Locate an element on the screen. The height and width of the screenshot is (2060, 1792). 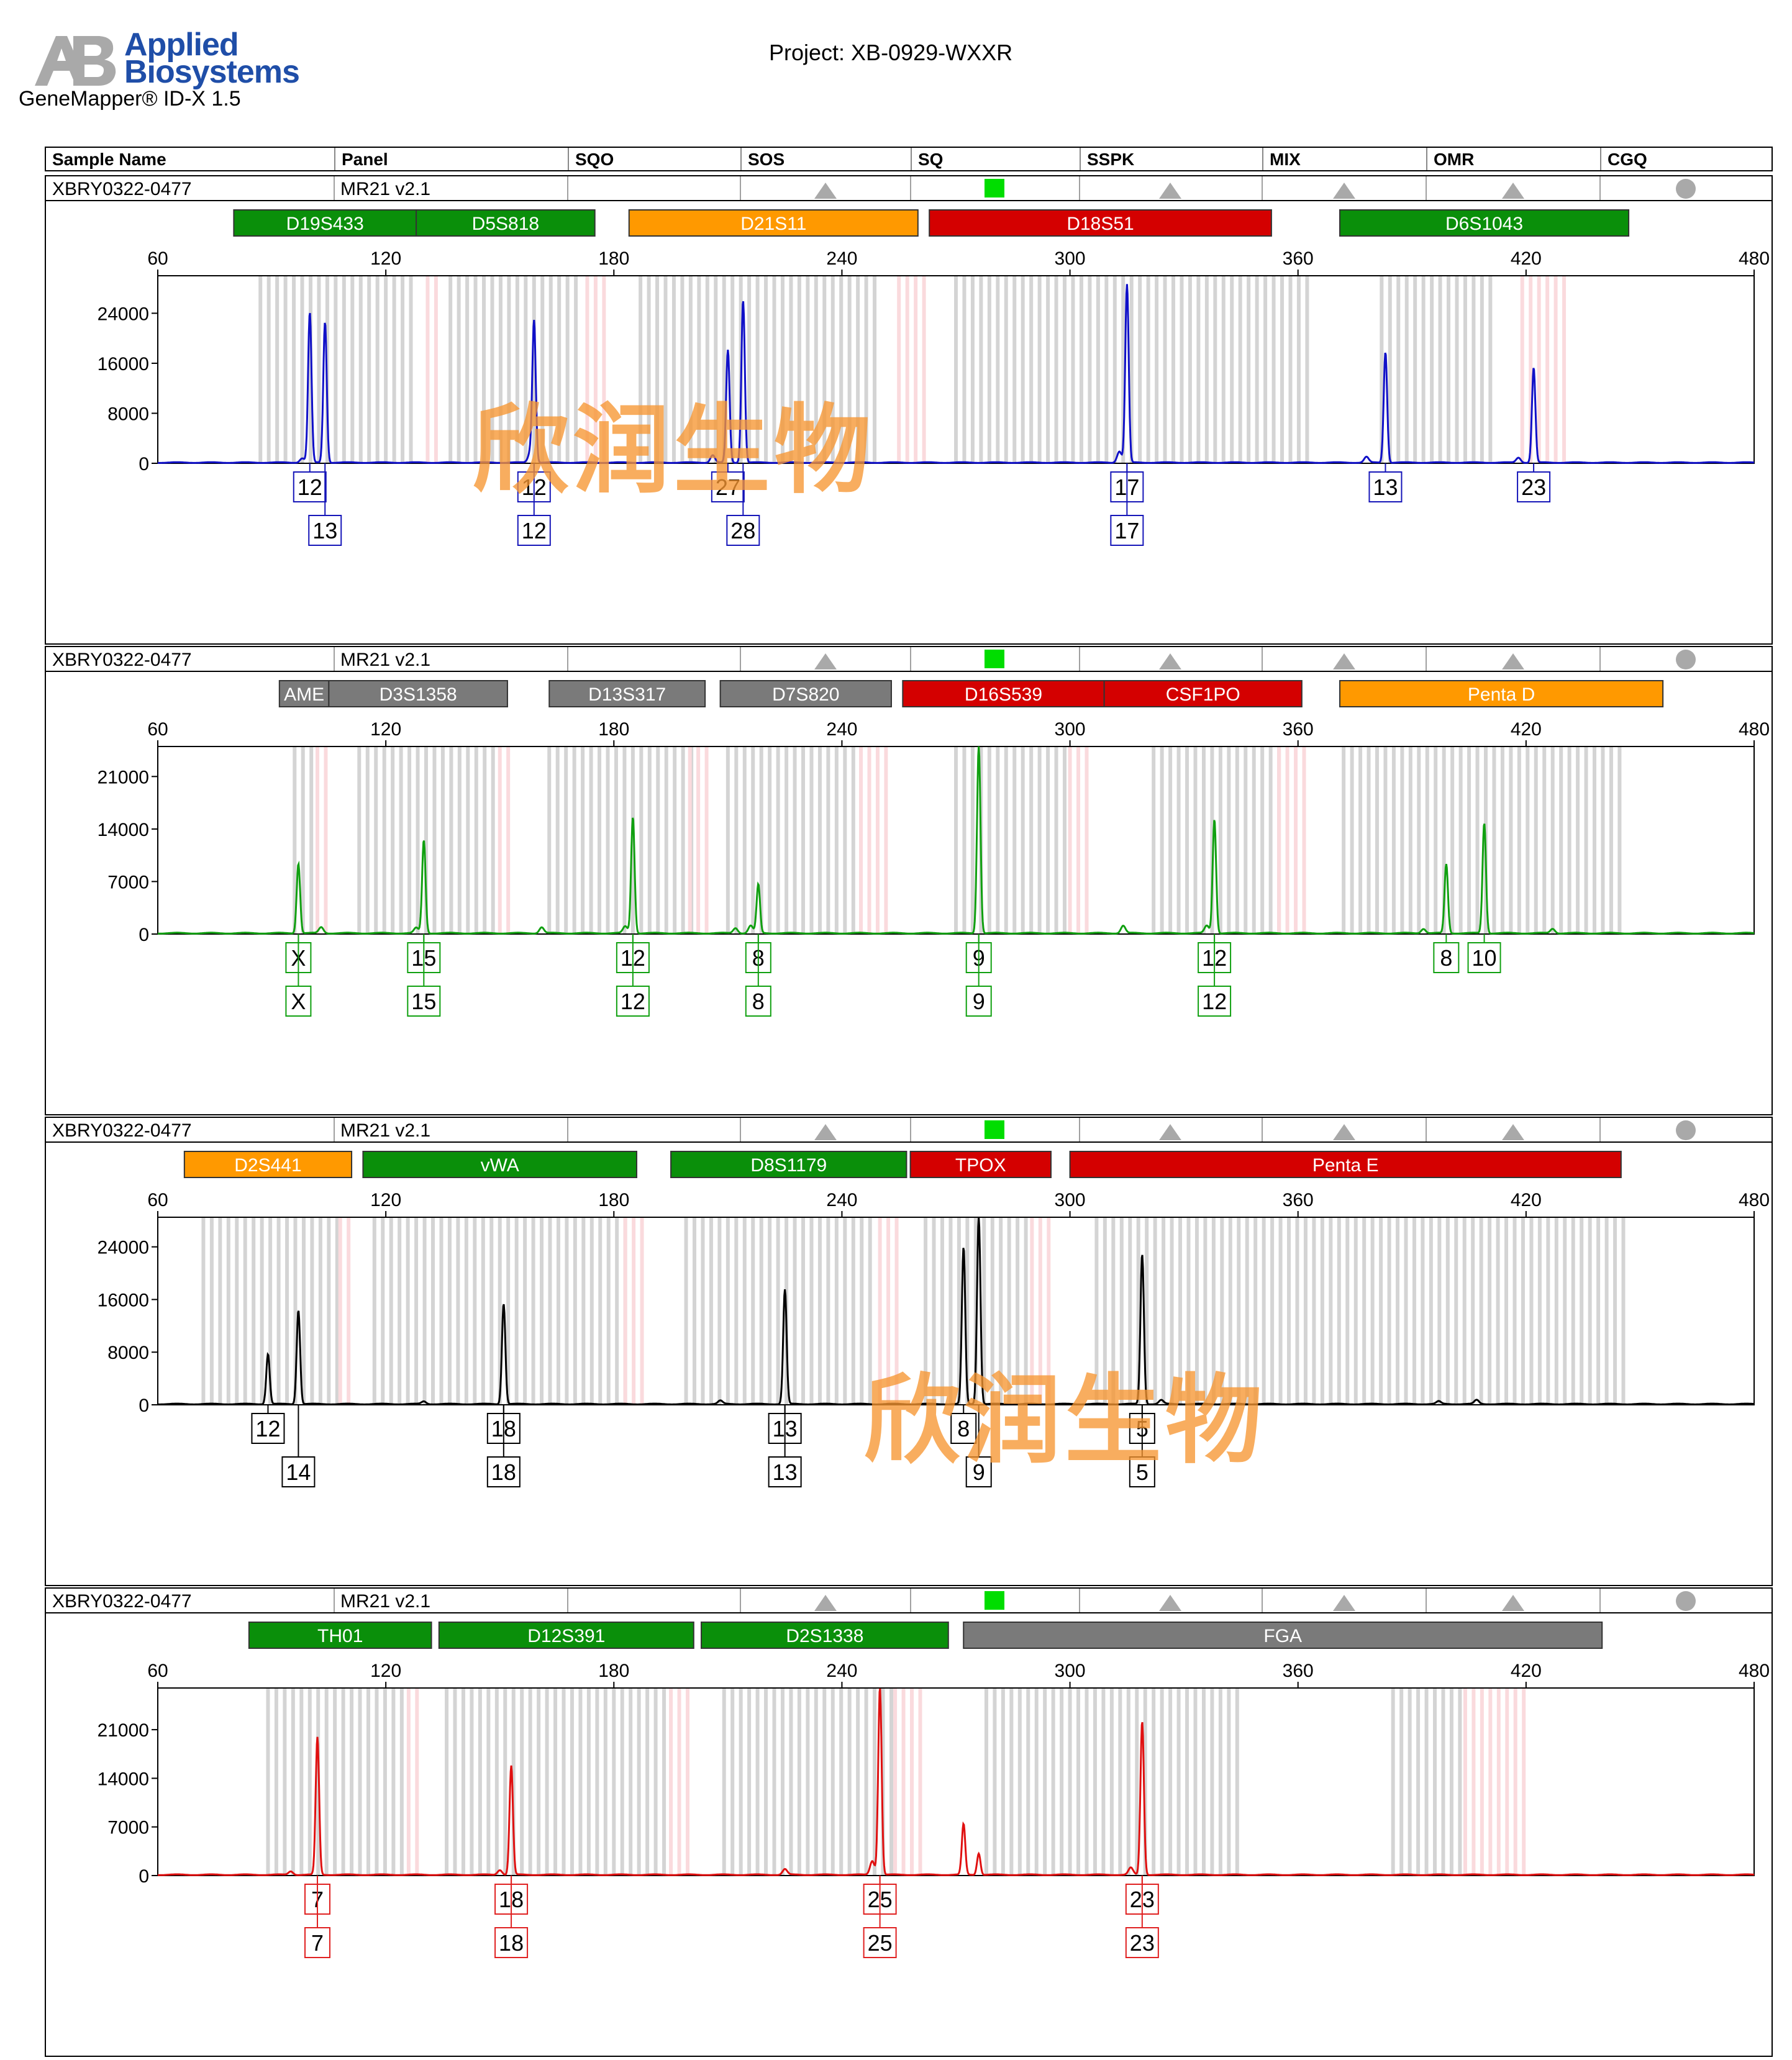
locus-marker-d19s433: D19S433 is located at coordinates (325, 223).